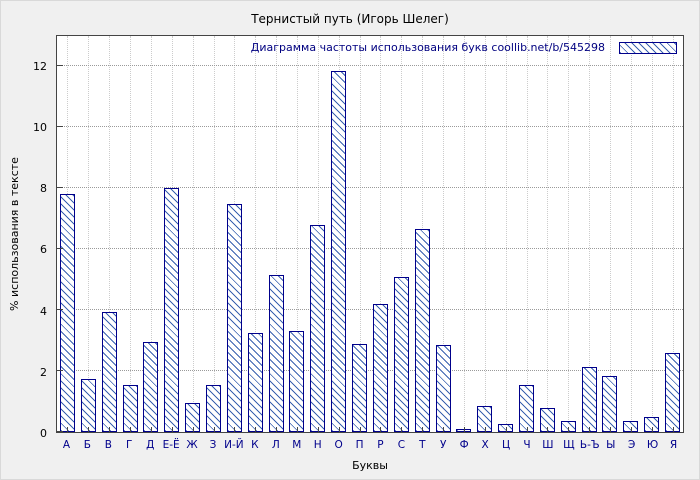 Image resolution: width=700 pixels, height=480 pixels. Describe the element at coordinates (338, 445) in the screenshot. I see `x-tick-label: О` at that location.